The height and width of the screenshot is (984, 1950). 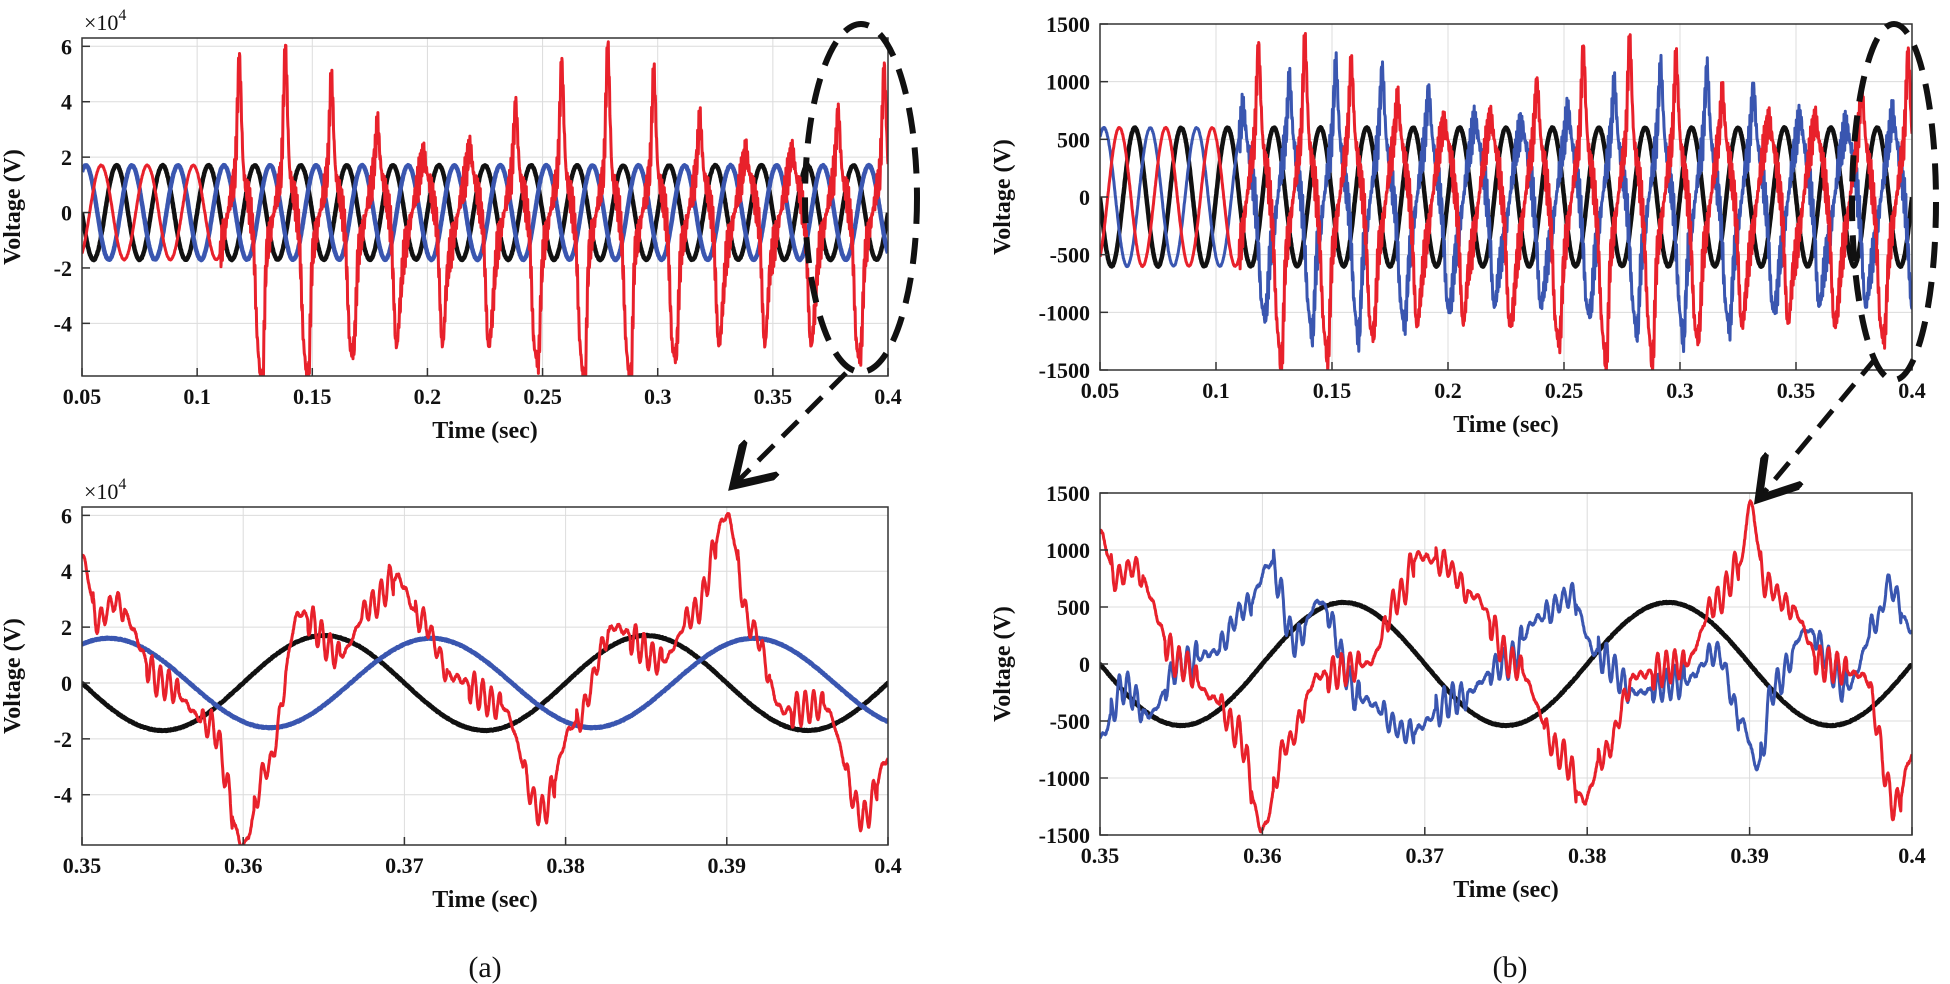 I want to click on zoom-arrow-b, so click(x=1820, y=425).